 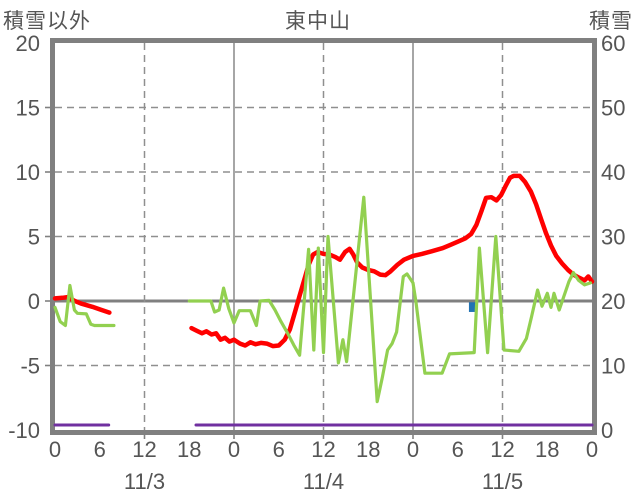 I want to click on left-axis-tick-label: 0, so click(x=34, y=301).